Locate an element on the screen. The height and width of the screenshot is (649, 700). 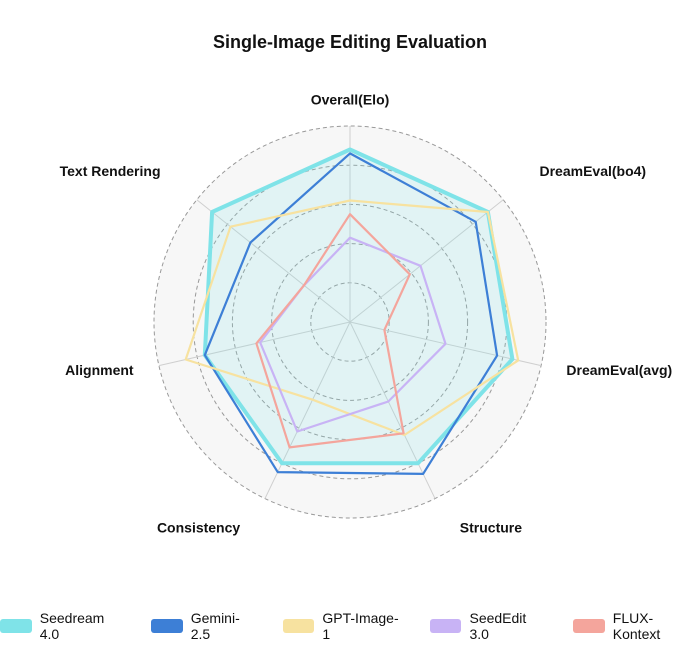
legend-label: Gemini-2.5 is located at coordinates (215, 626).